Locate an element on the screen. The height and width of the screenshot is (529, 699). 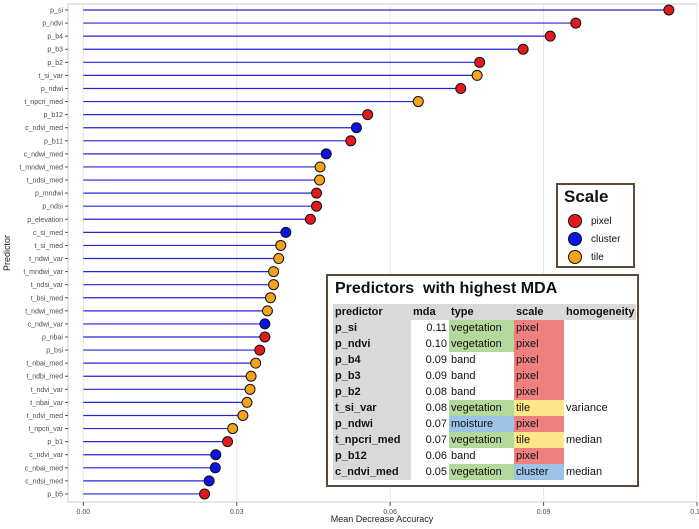
legend-label-cluster: cluster is located at coordinates (606, 239).